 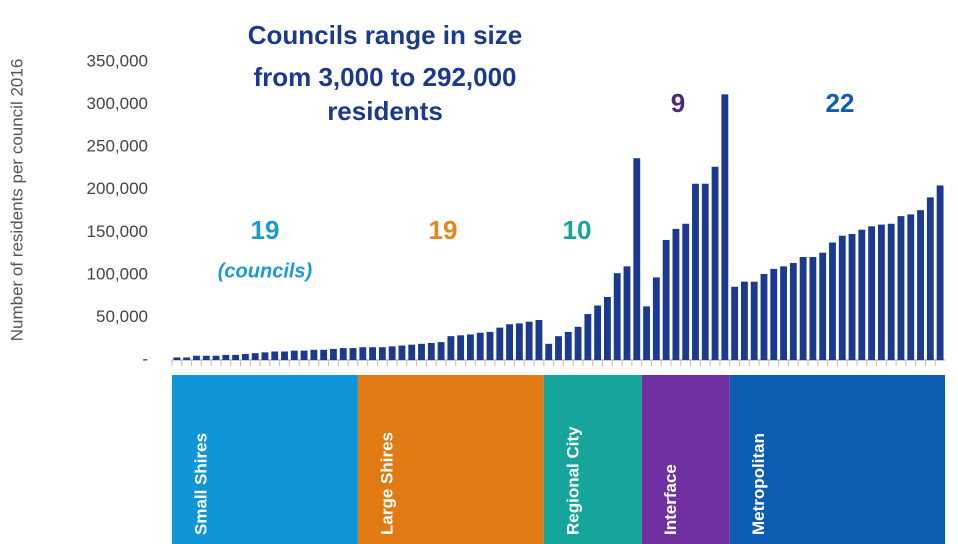 I want to click on y-tick-label: 200,000, so click(x=117, y=188).